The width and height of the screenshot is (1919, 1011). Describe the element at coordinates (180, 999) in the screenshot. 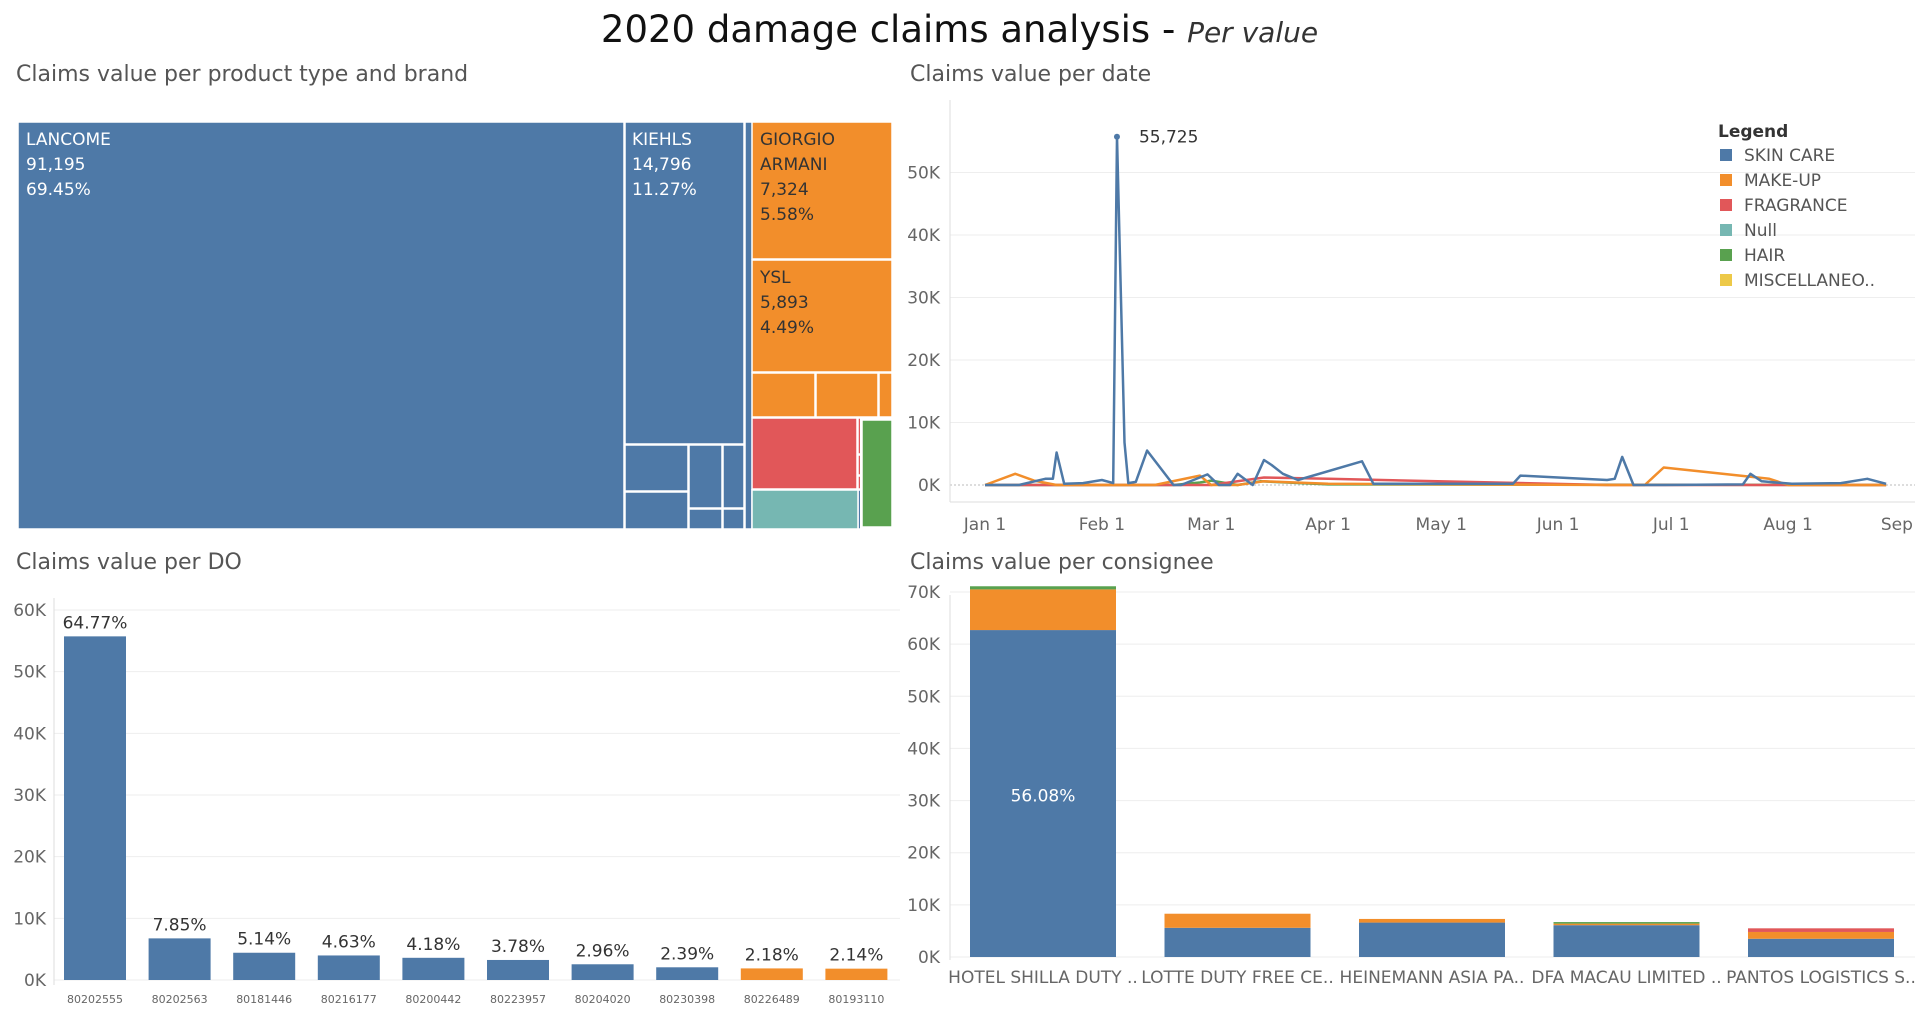

I see `do-x-tick: 80202563` at that location.